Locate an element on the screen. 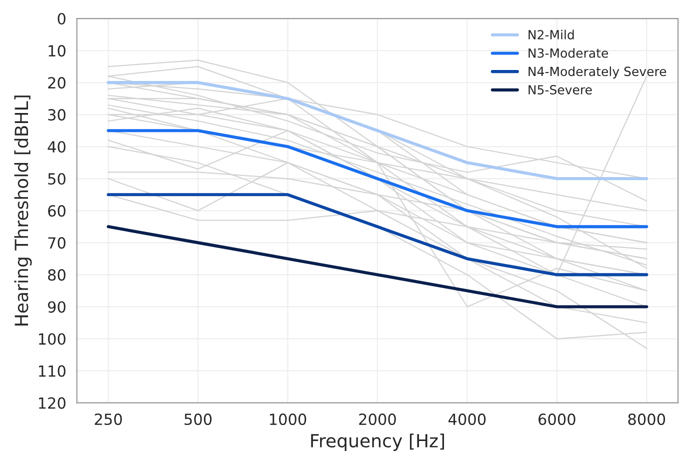  legend-label: N4-Moderately Severe is located at coordinates (597, 72).